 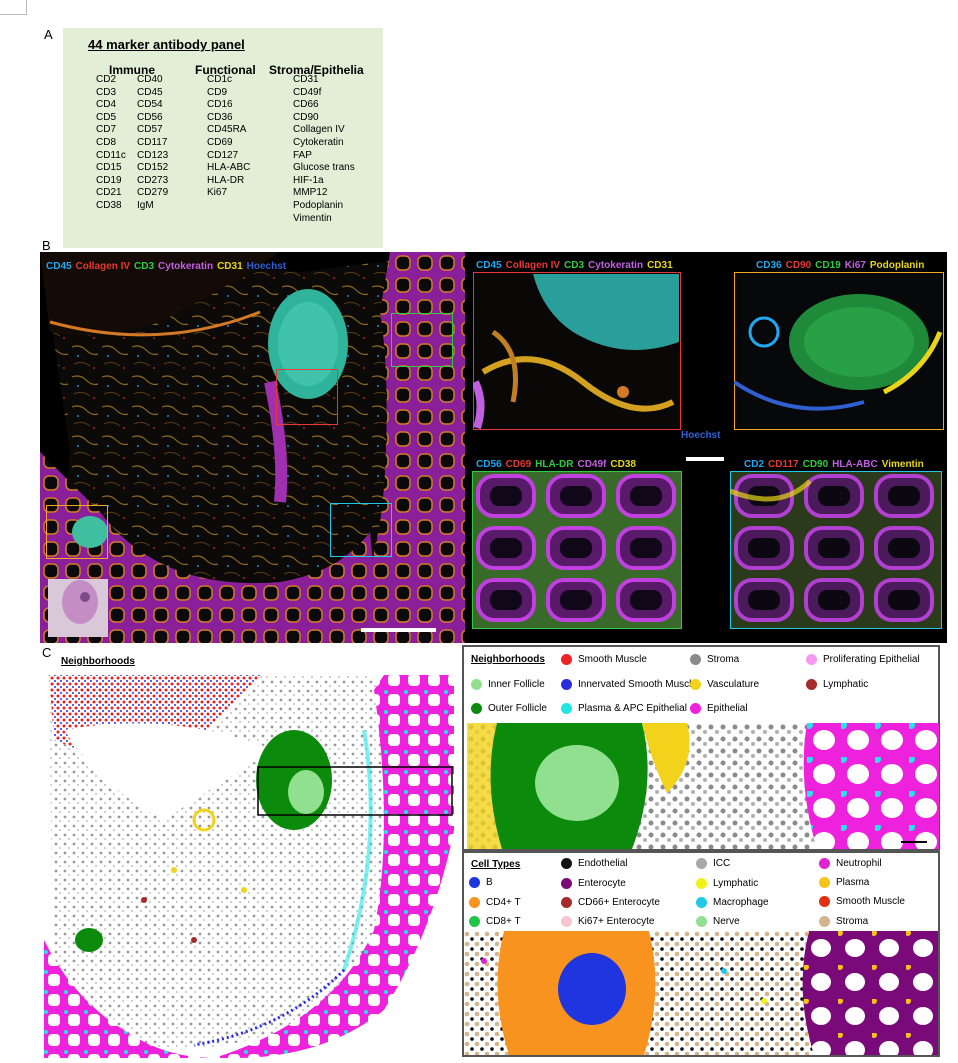 I want to click on stroma-header: Stroma/Epithelia, so click(x=316, y=70).